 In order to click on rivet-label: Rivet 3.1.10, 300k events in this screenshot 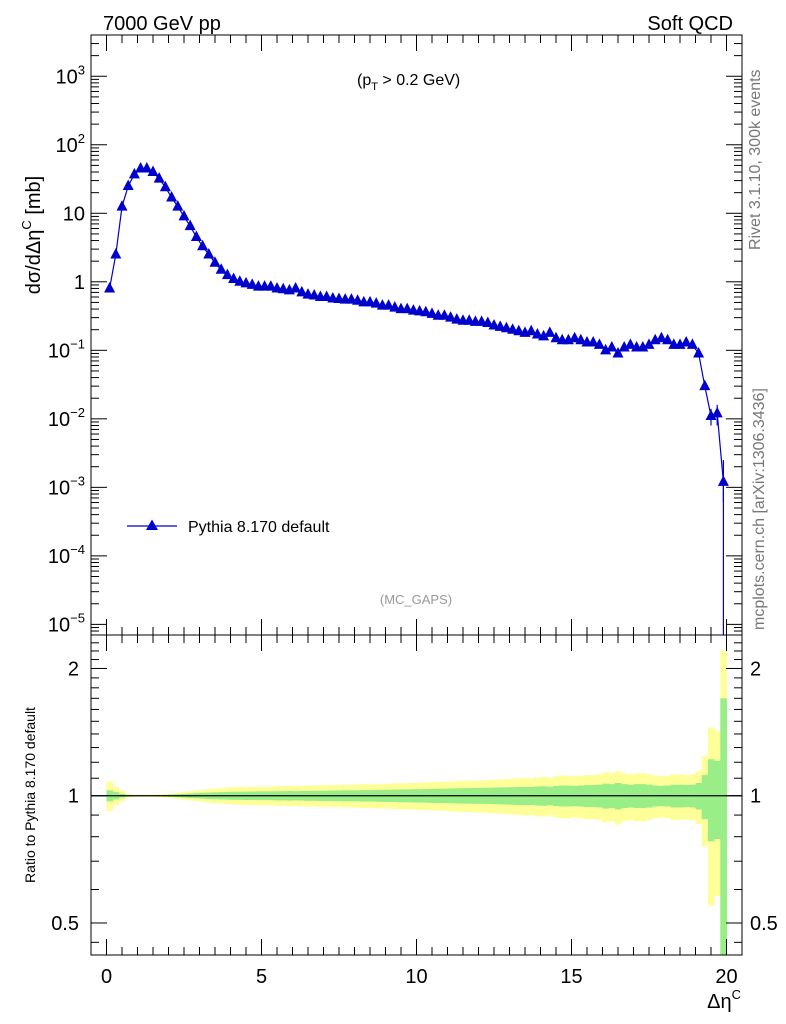, I will do `click(755, 159)`.